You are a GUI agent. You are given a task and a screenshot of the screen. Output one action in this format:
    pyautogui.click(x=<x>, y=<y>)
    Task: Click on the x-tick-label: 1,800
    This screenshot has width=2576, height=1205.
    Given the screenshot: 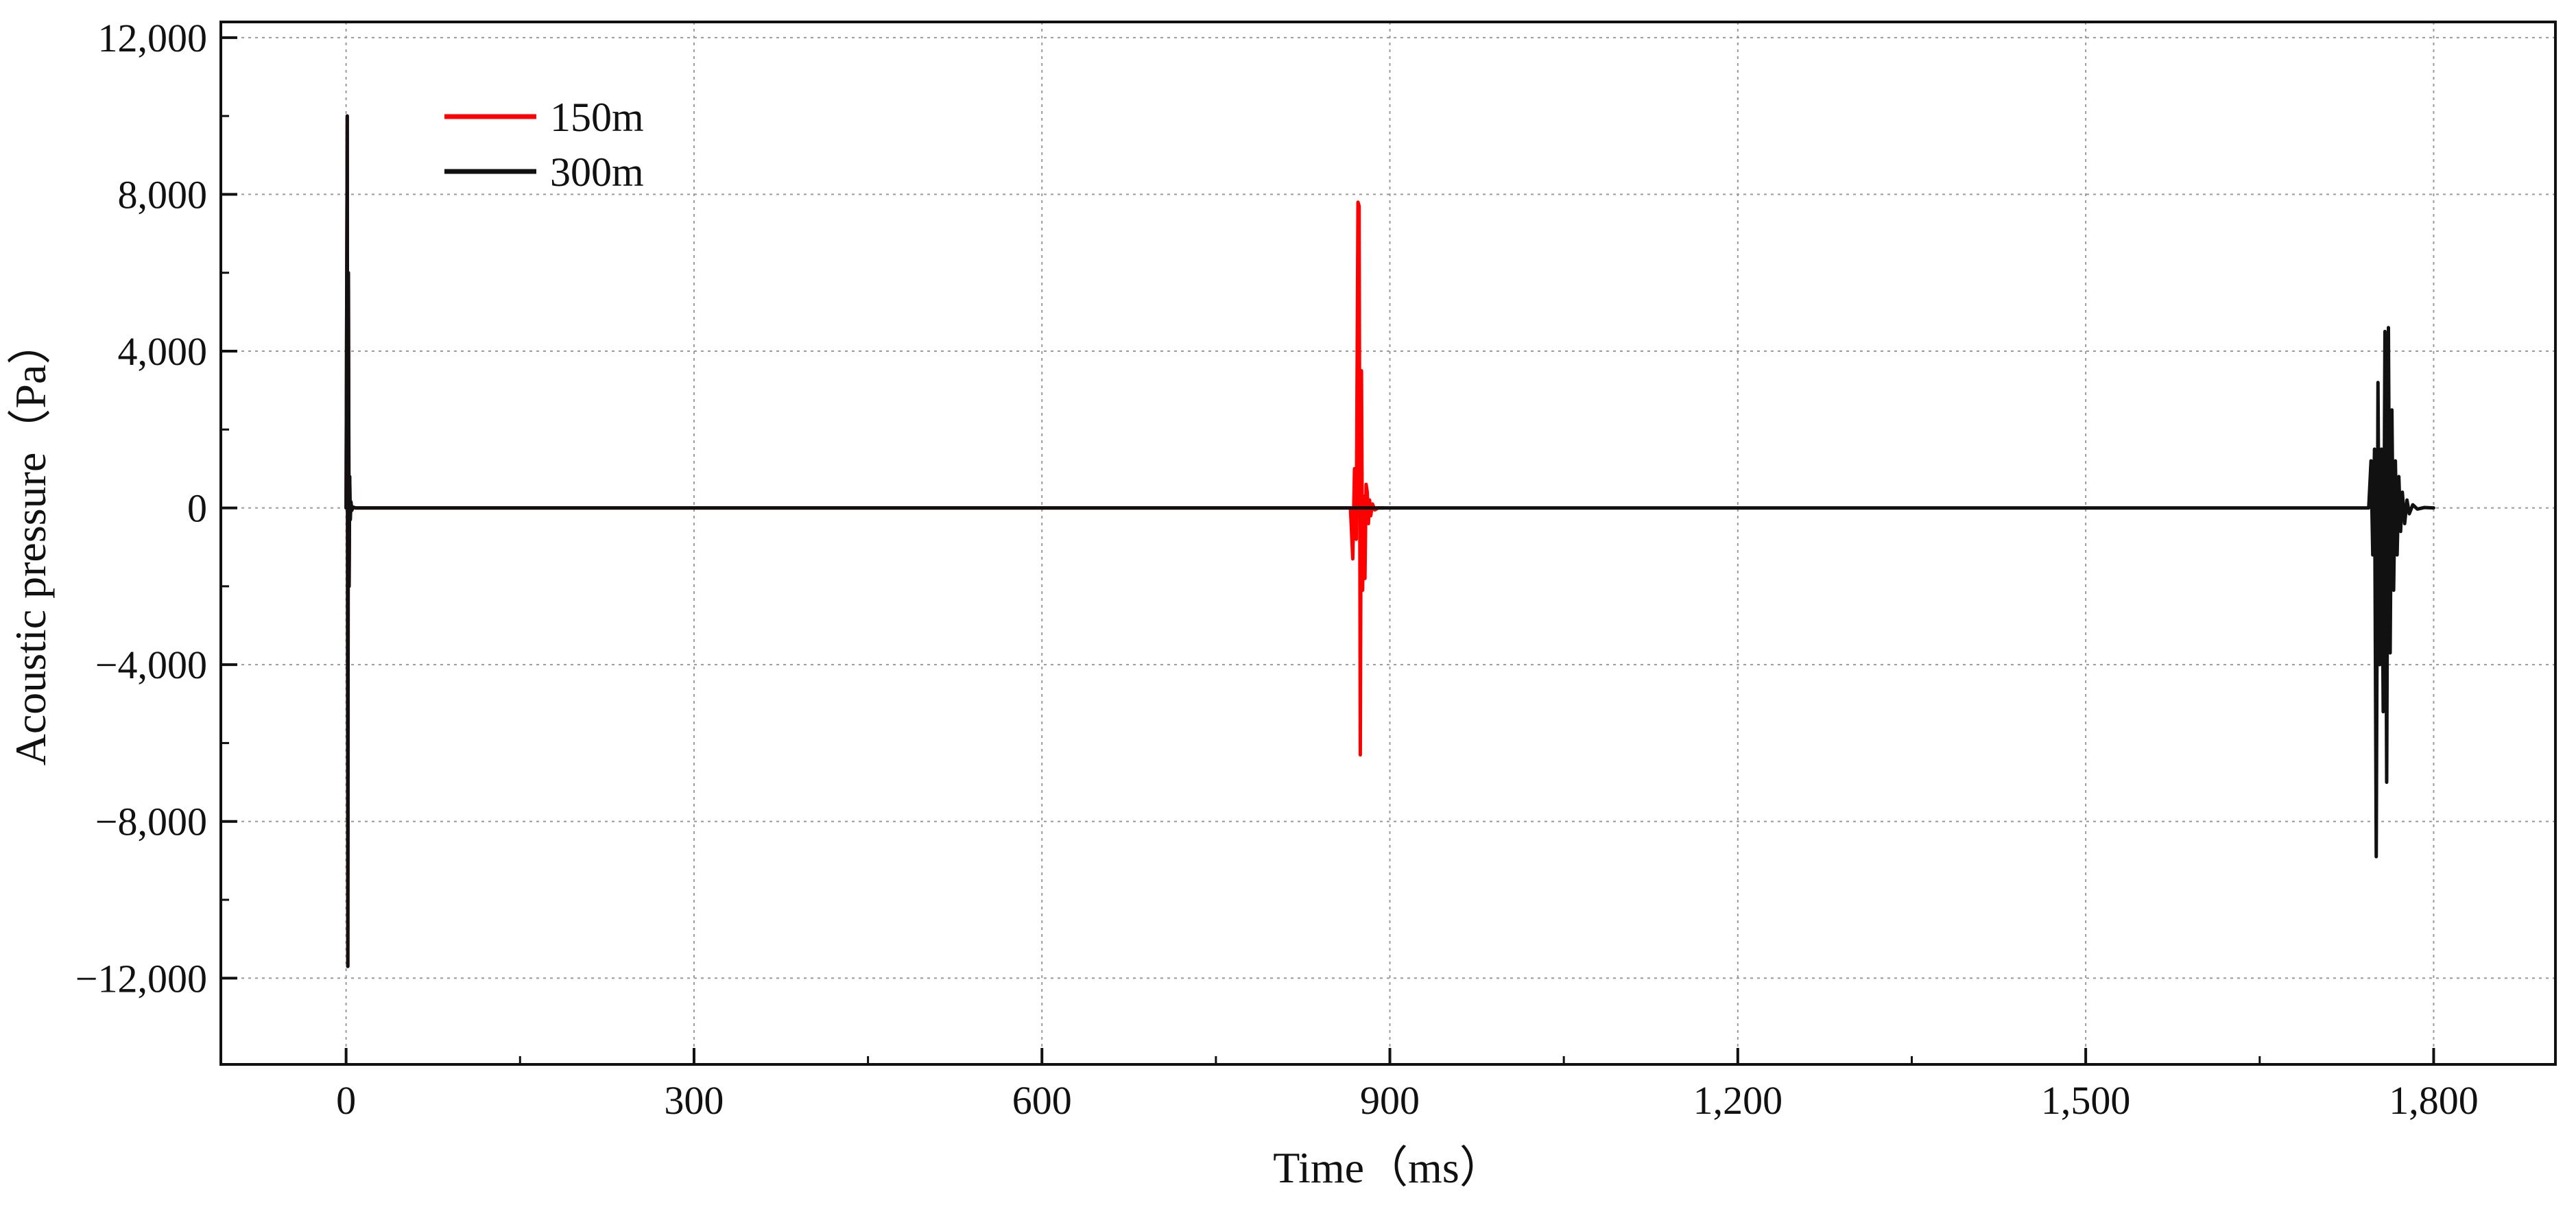 What is the action you would take?
    pyautogui.click(x=2434, y=1100)
    